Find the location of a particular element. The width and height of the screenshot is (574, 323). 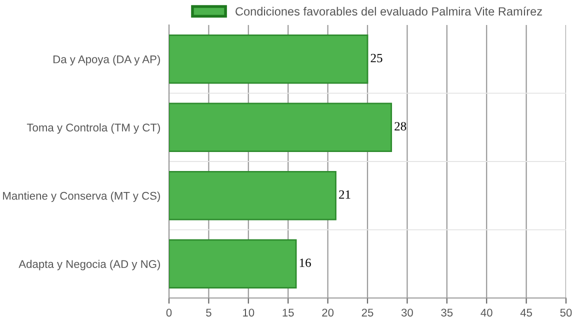

x-tick-label: 20 is located at coordinates (328, 312).